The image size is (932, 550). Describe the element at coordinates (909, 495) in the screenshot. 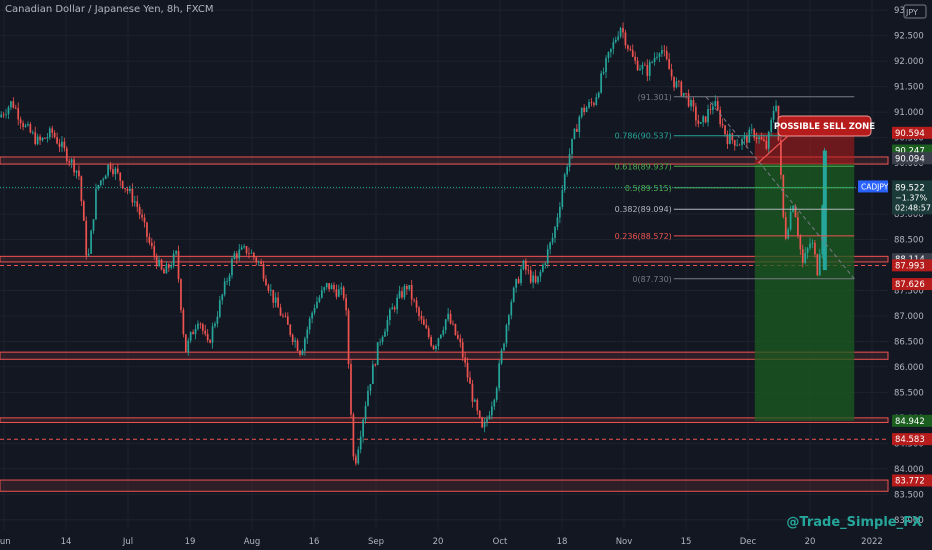

I see `y-tick-label: 83.500` at that location.